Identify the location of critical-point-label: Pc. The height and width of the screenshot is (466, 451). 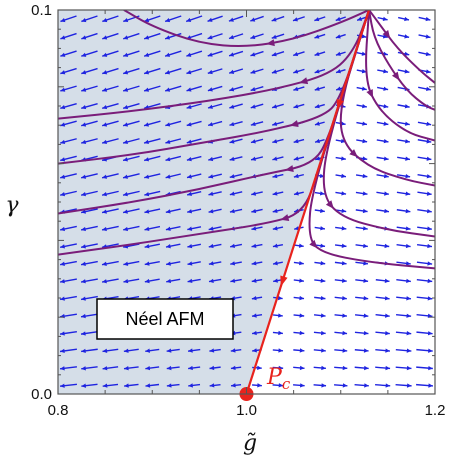
(278, 379).